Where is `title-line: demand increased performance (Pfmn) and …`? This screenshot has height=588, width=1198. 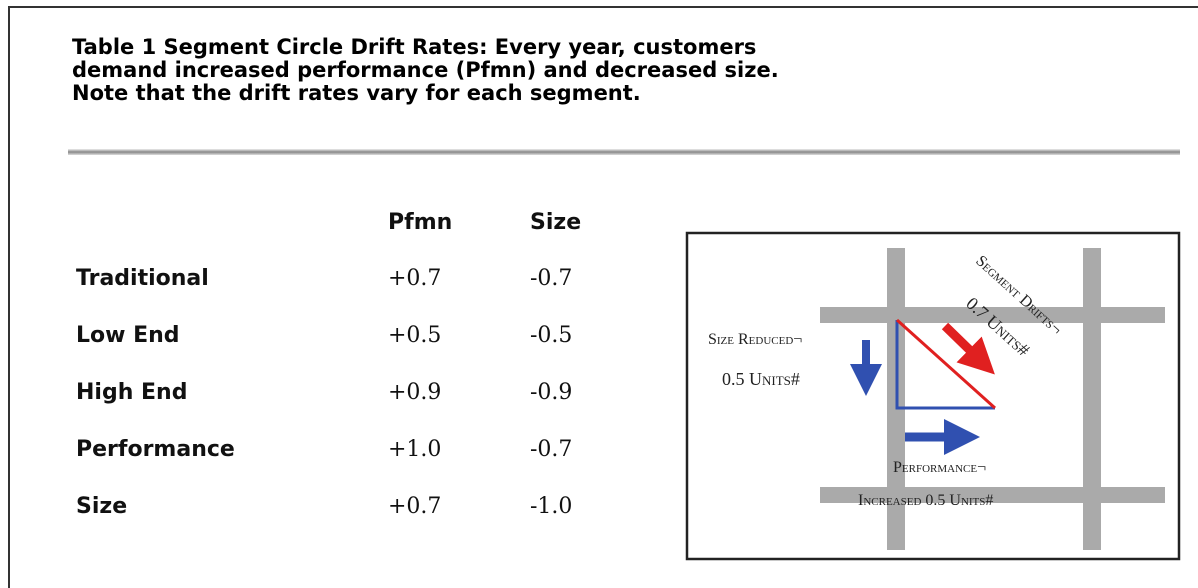 title-line: demand increased performance (Pfmn) and … is located at coordinates (425, 70).